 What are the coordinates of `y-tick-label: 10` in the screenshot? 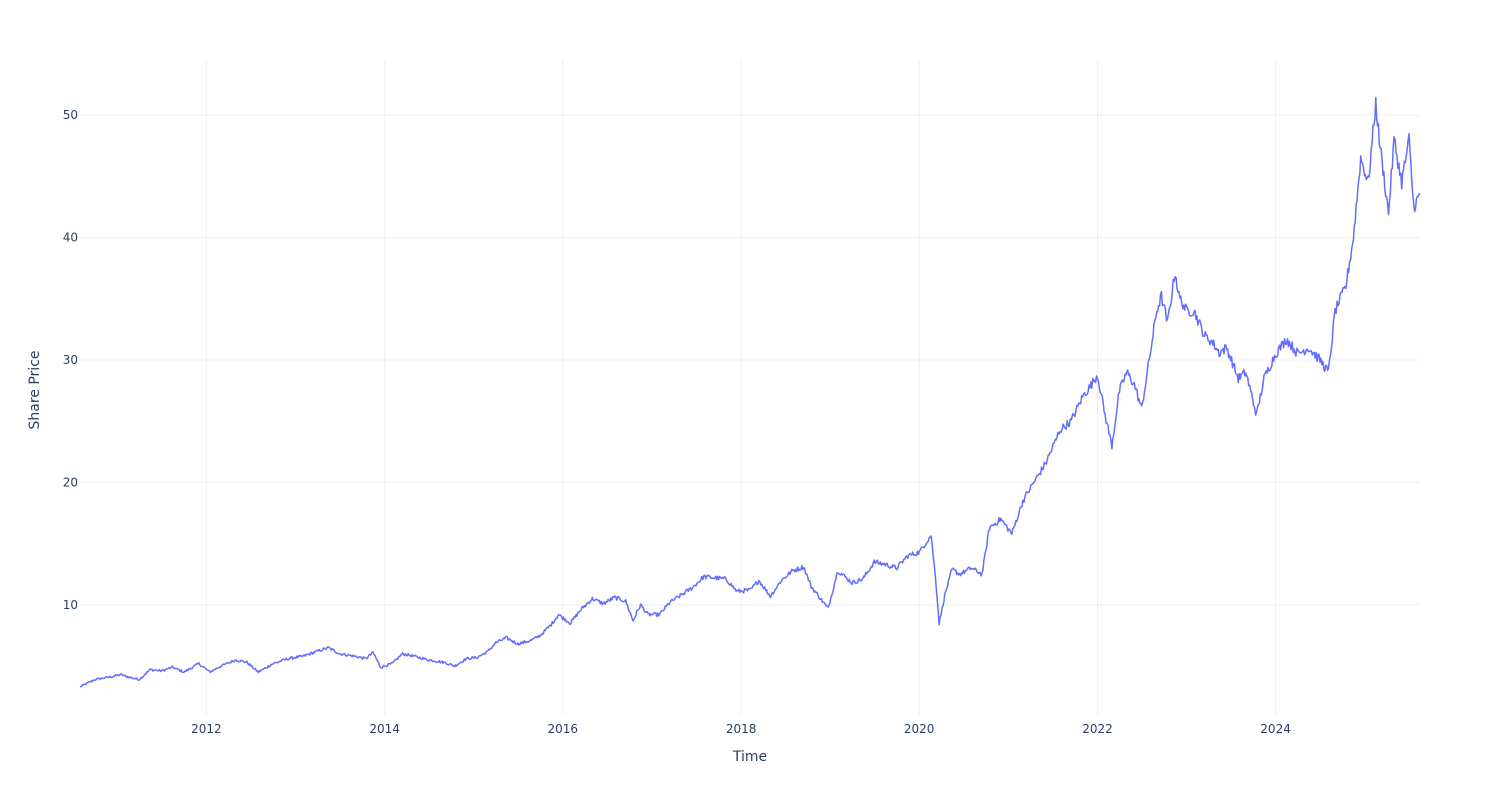 It's located at (70, 605).